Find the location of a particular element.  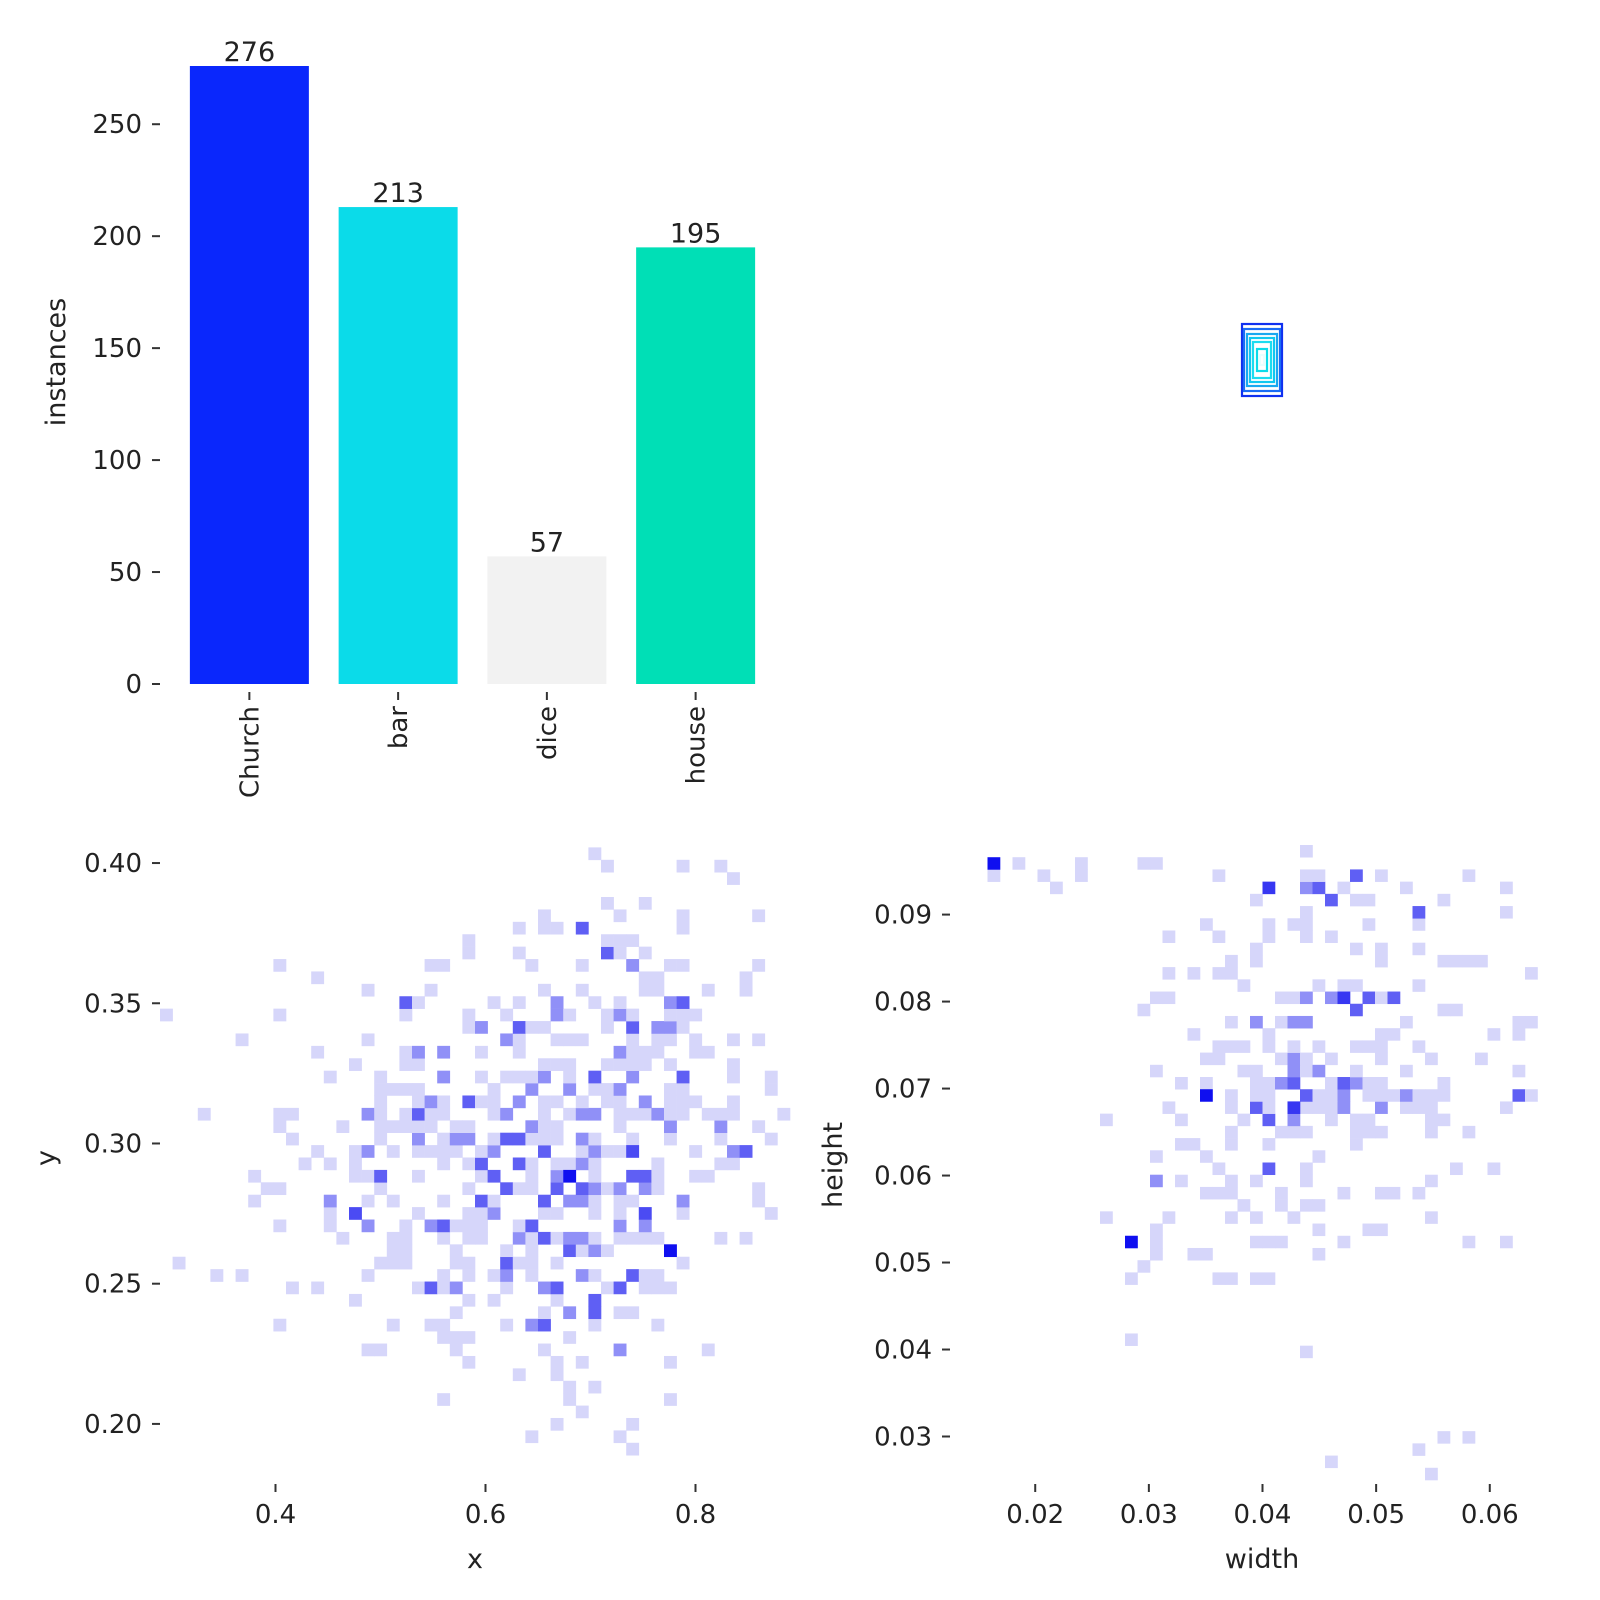

heatmap-ytick-label: 0.35 is located at coordinates (113, 1004).